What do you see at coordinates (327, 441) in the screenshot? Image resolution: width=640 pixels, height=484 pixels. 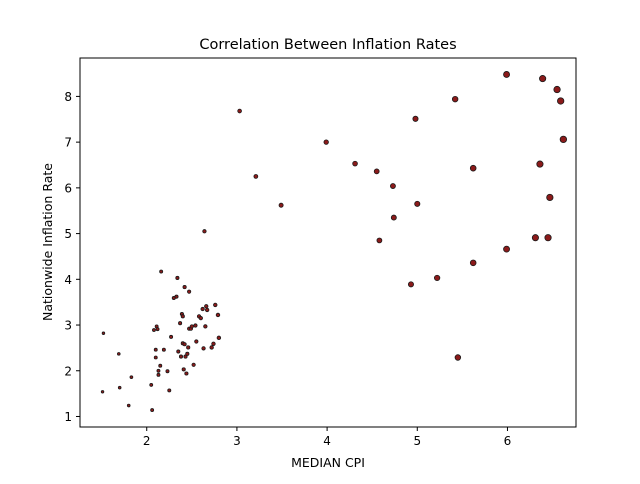 I see `x-tick-label: 4` at bounding box center [327, 441].